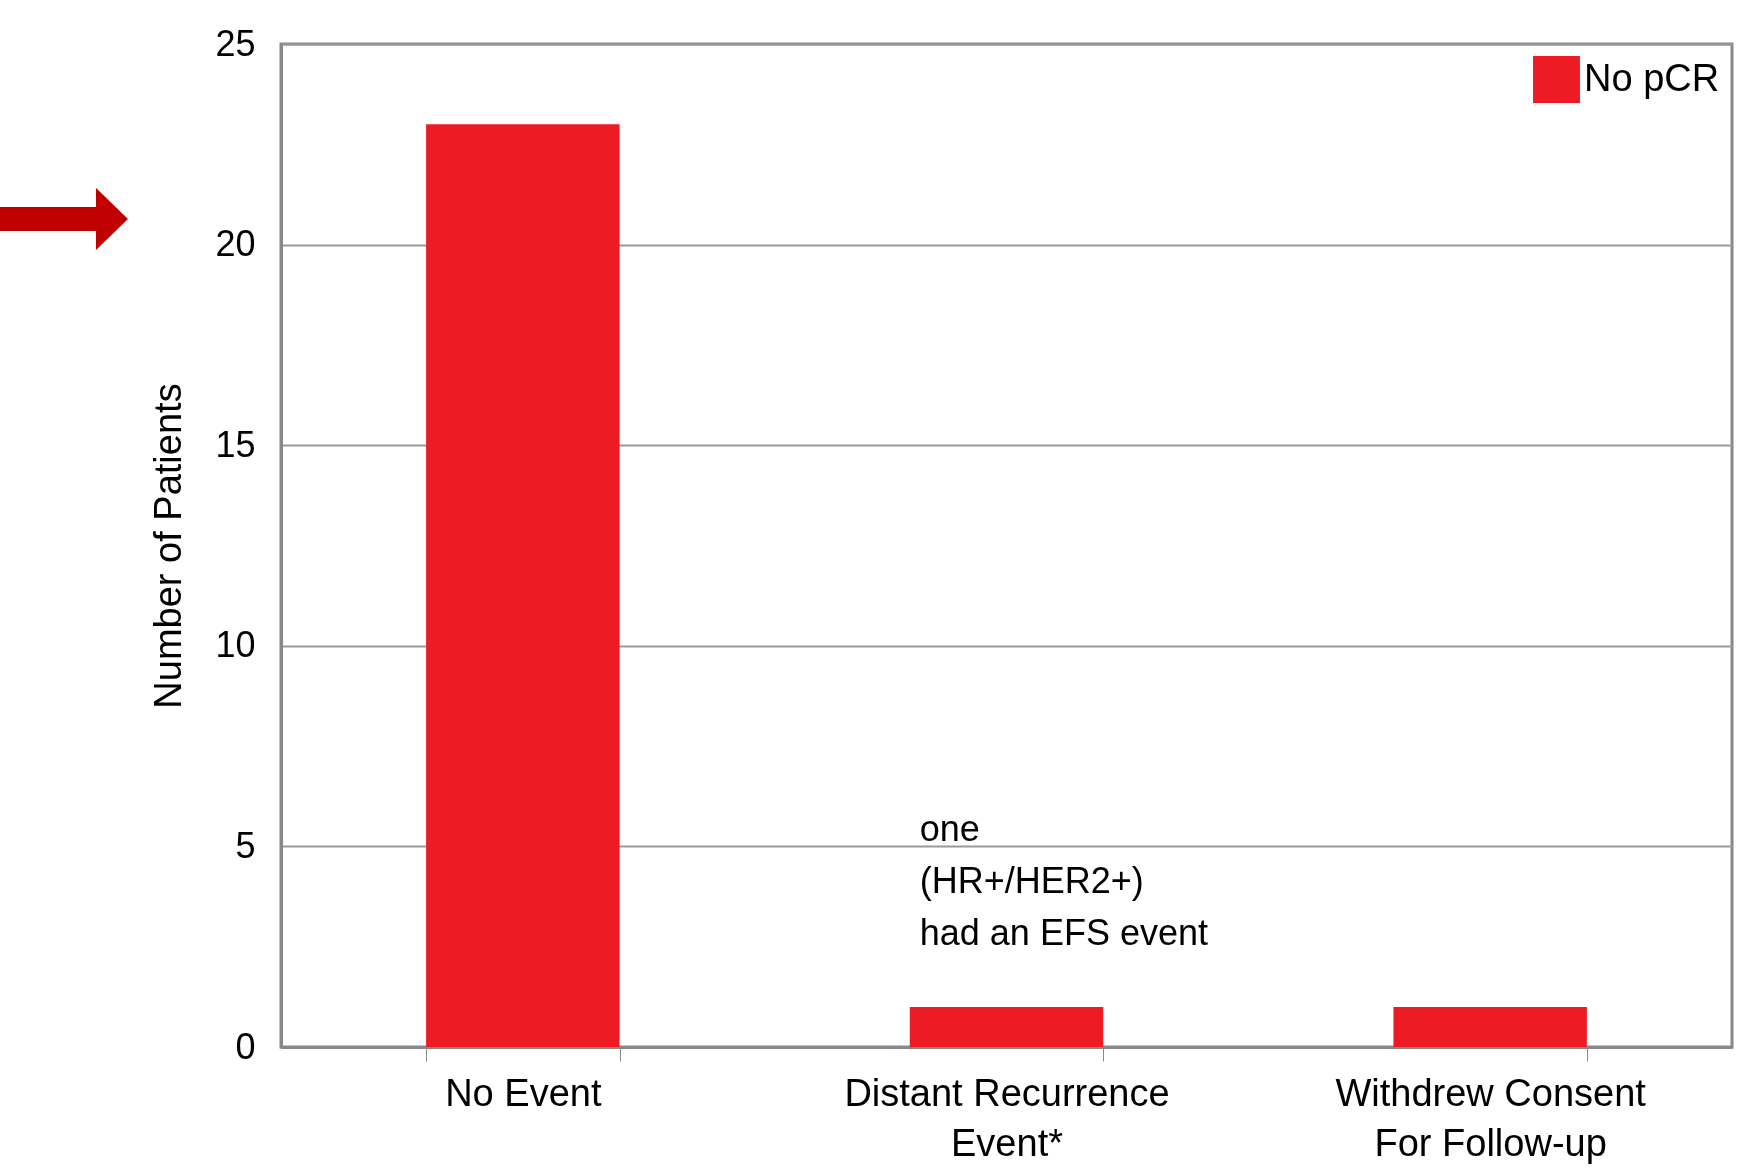 This screenshot has width=1752, height=1171. What do you see at coordinates (1652, 77) in the screenshot?
I see `legend-label: No pCR` at bounding box center [1652, 77].